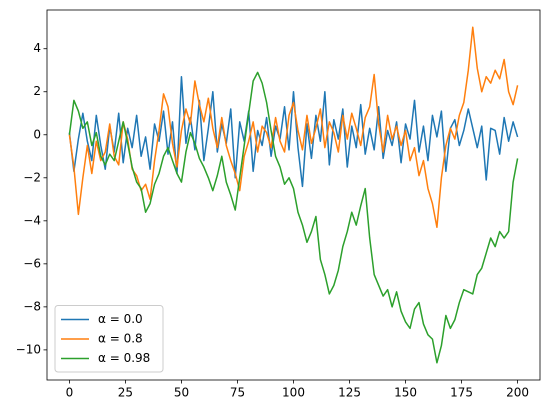  Describe the element at coordinates (32, 306) in the screenshot. I see `y-tick-label: −8` at that location.